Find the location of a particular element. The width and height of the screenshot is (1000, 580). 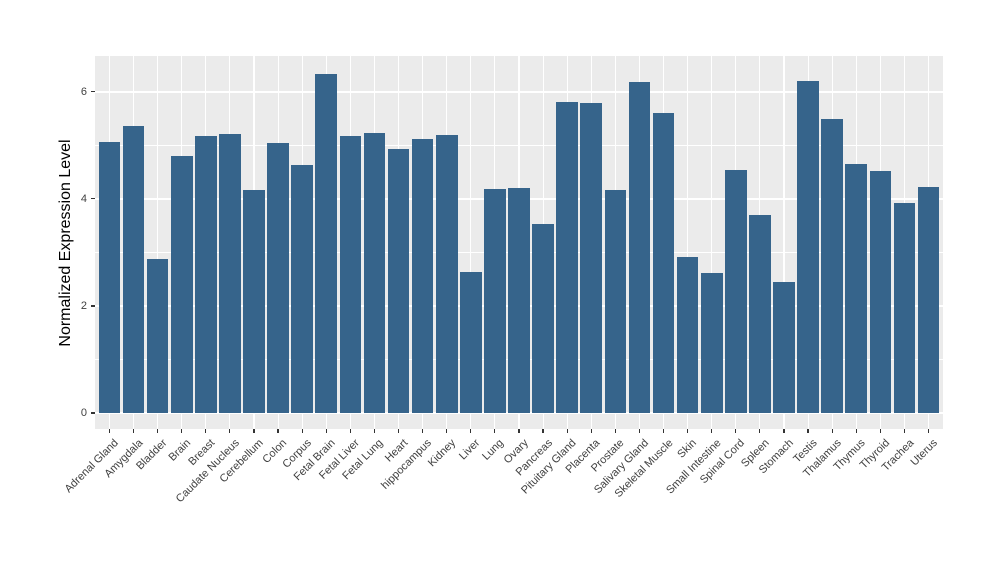

y-tick-label: 4 is located at coordinates (83, 198).